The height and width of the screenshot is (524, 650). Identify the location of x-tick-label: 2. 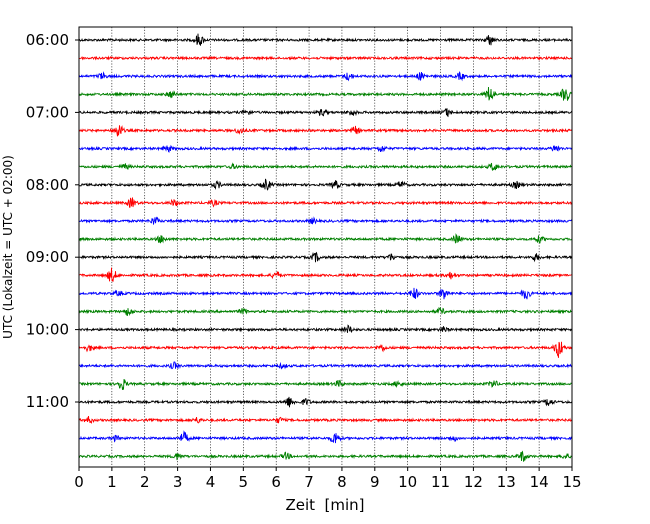
(145, 482).